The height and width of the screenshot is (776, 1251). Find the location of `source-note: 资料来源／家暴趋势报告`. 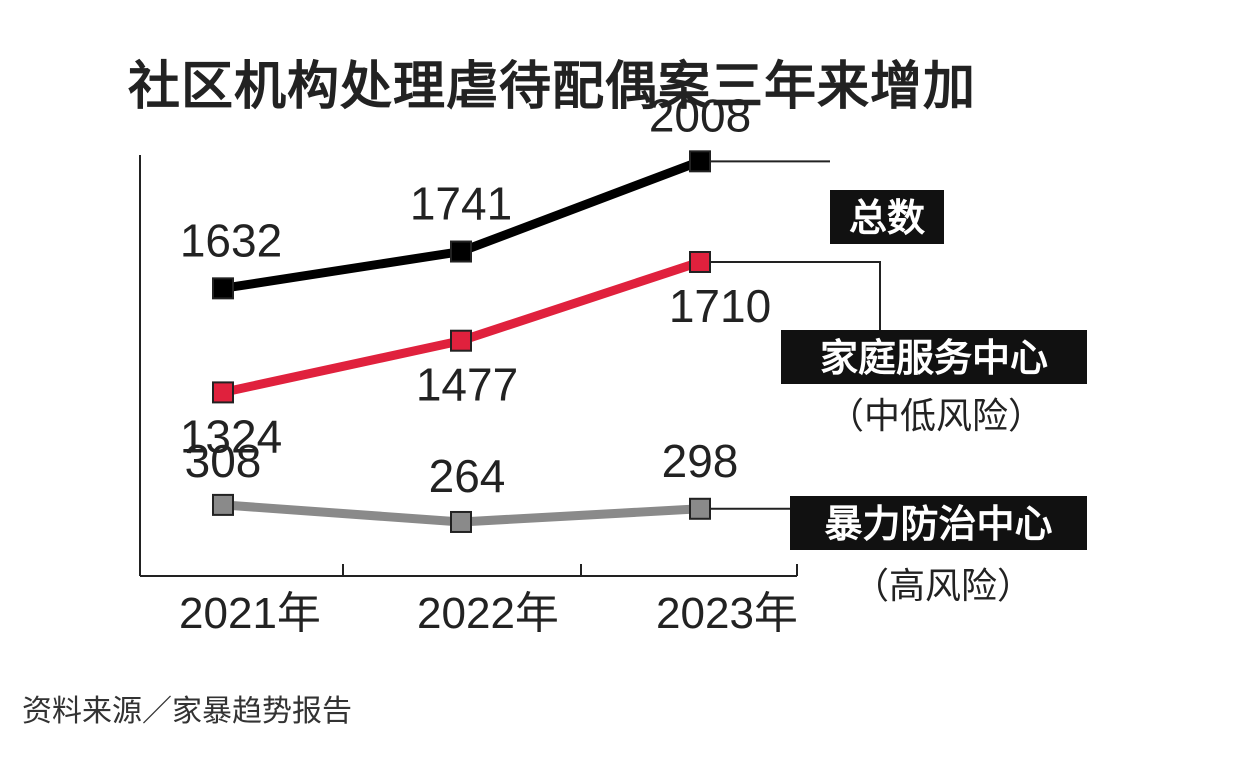

source-note: 资料来源／家暴趋势报告 is located at coordinates (187, 711).